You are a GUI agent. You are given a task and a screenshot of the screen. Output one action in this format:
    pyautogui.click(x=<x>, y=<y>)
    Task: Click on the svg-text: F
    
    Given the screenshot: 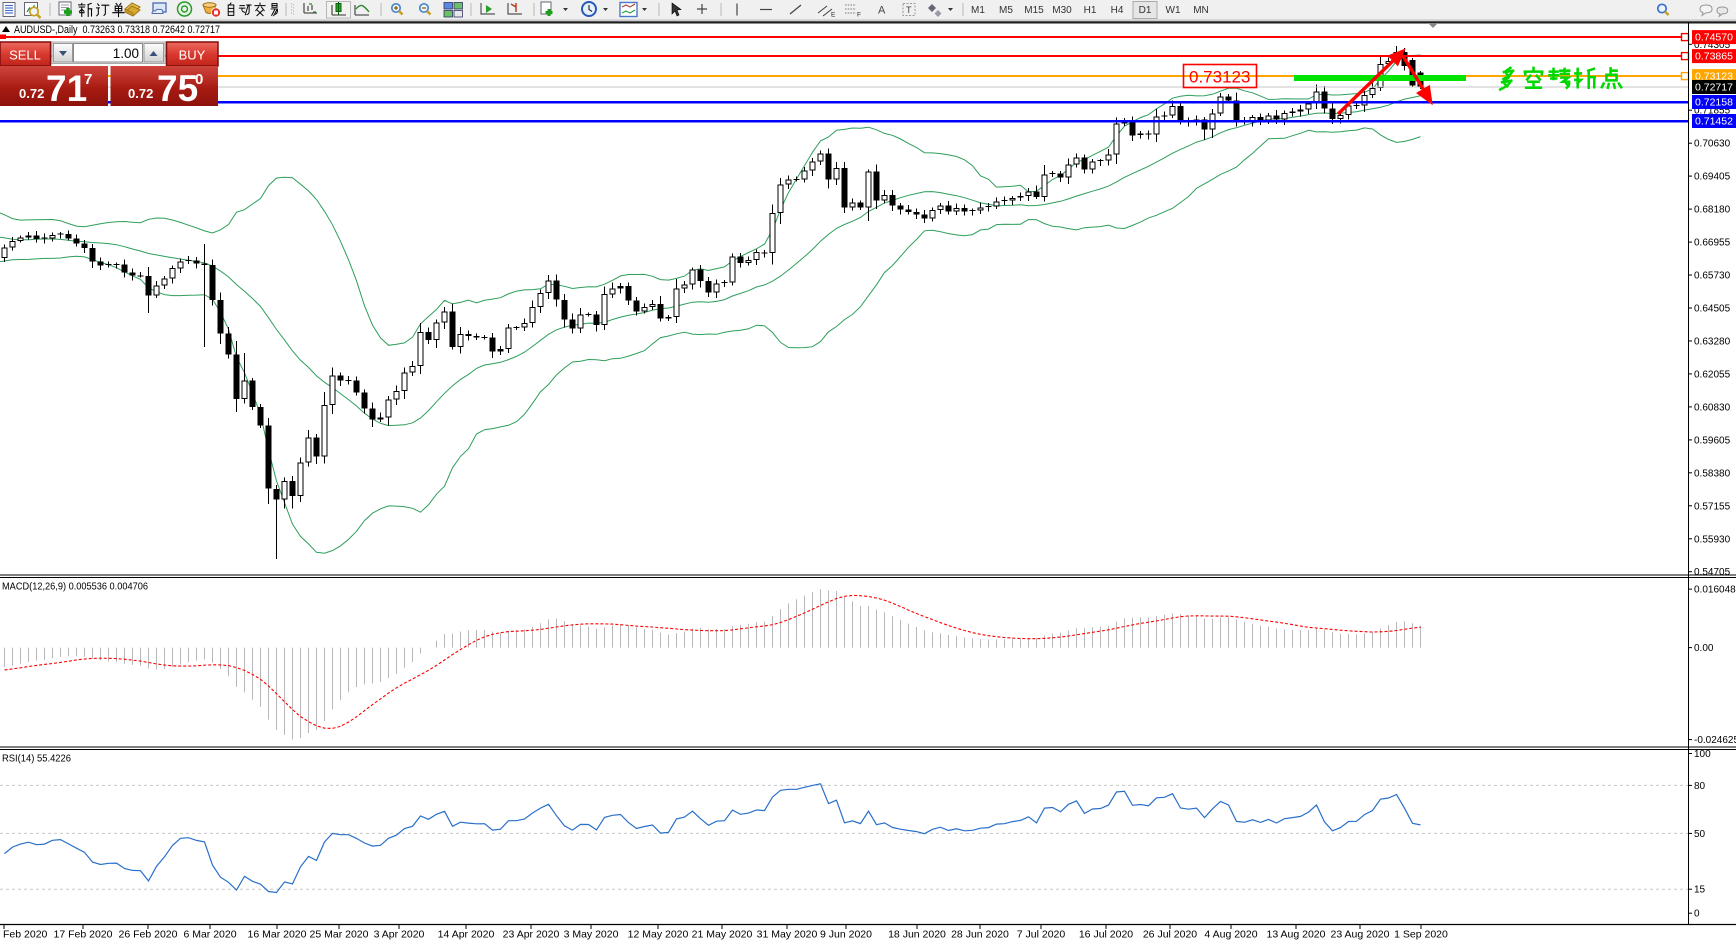 What is the action you would take?
    pyautogui.click(x=859, y=15)
    